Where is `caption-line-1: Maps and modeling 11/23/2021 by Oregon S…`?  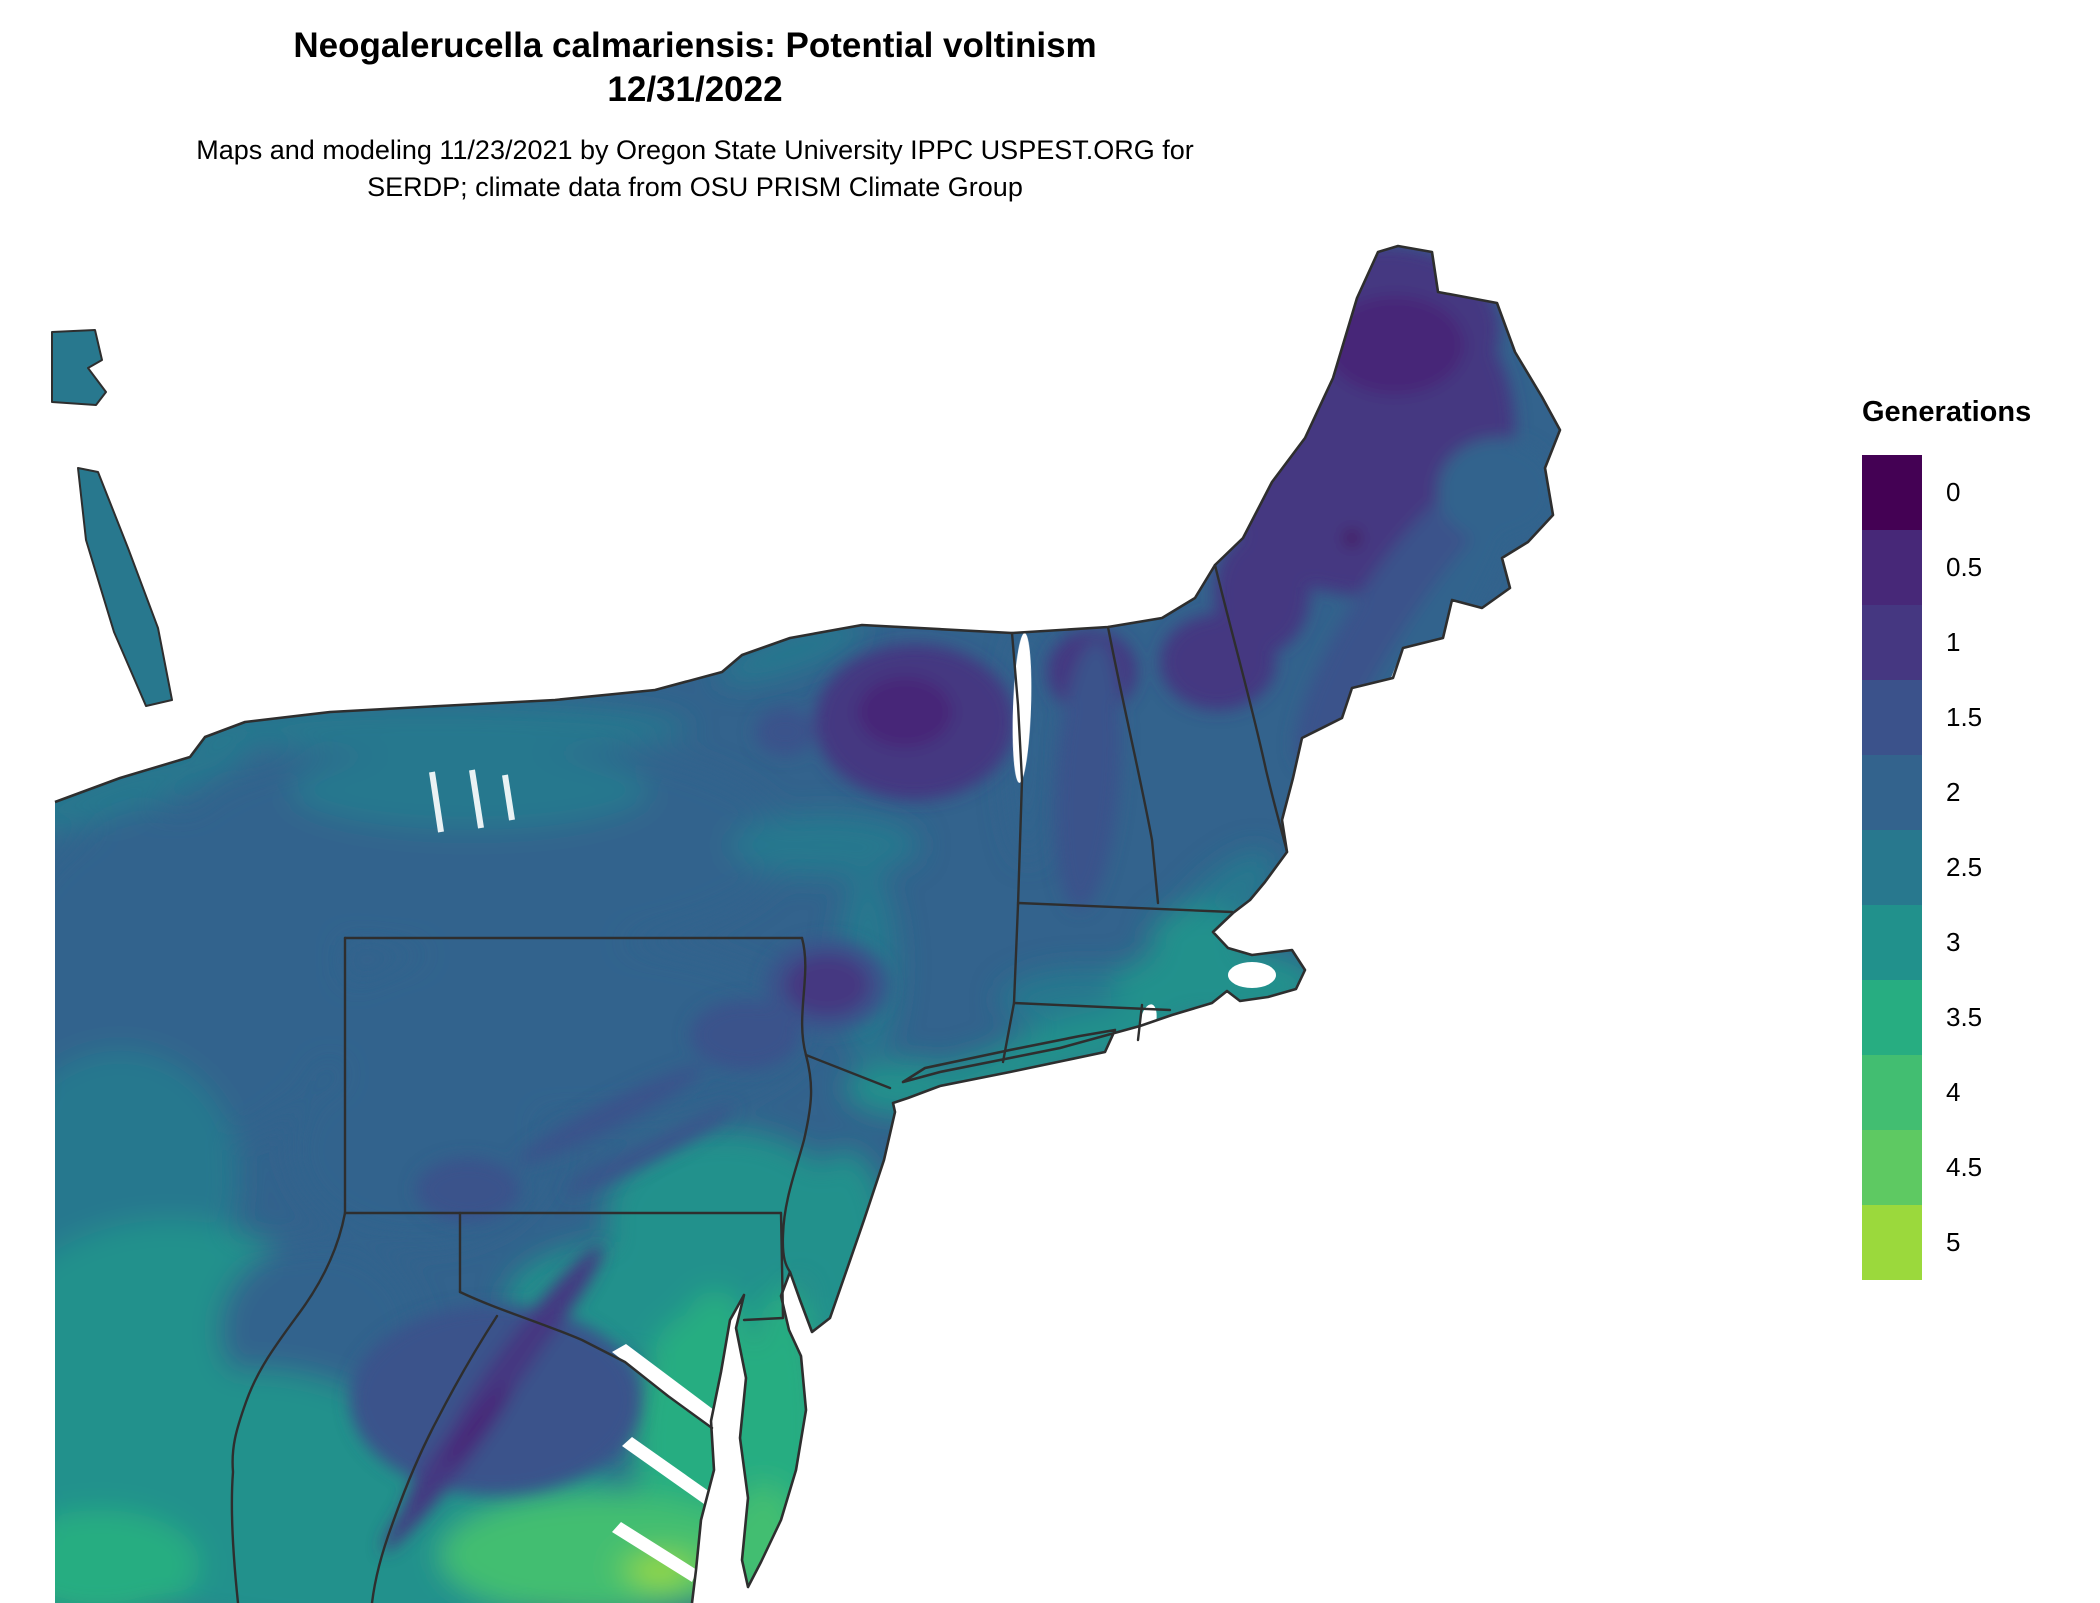 caption-line-1: Maps and modeling 11/23/2021 by Oregon S… is located at coordinates (695, 149).